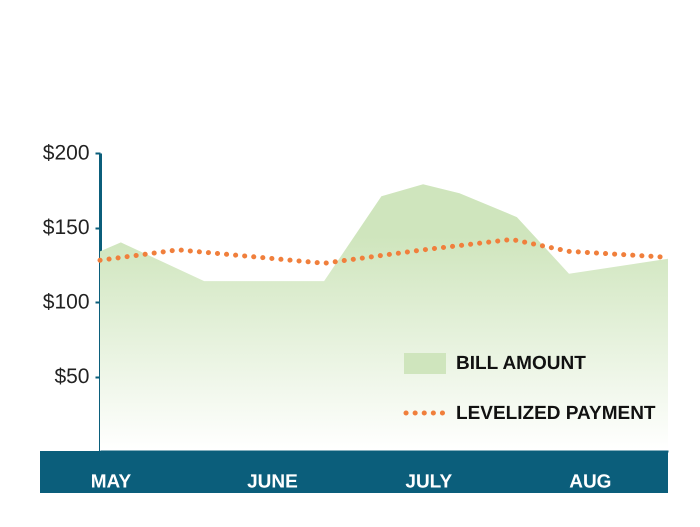  Describe the element at coordinates (272, 482) in the screenshot. I see `x-tick-label: JUNE` at that location.